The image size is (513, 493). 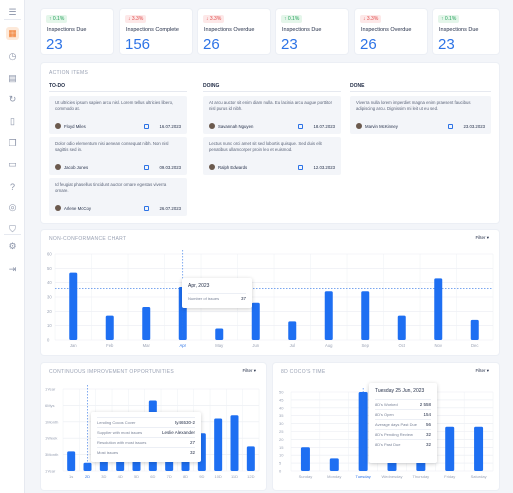 I want to click on x-tick-label: Monday, so click(x=334, y=476).